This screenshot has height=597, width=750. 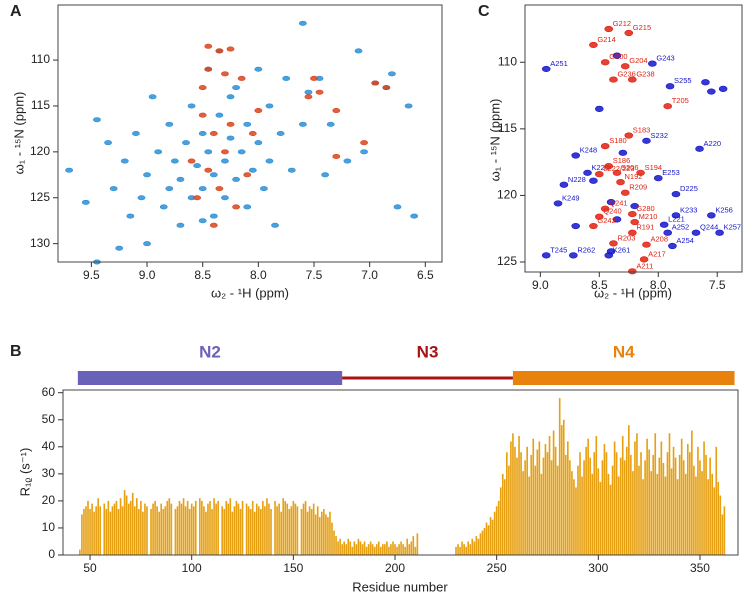 I want to click on x-tick-label: 50, so click(x=90, y=568).